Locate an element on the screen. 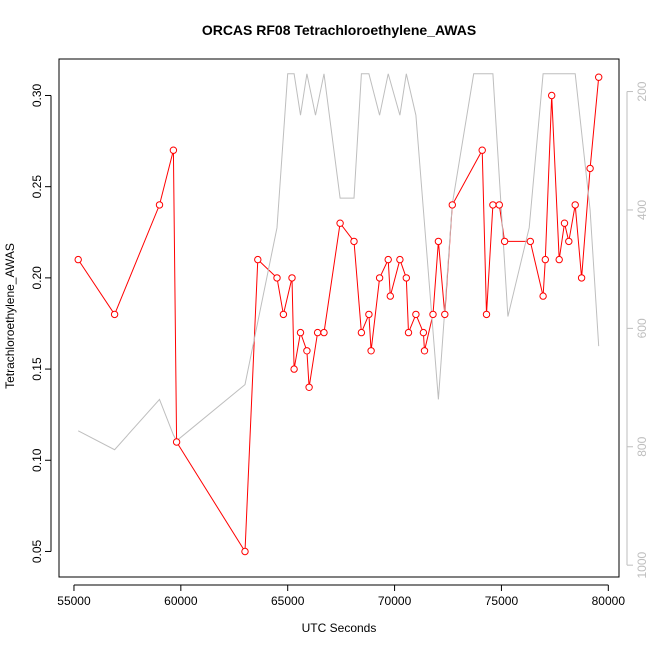 The image size is (650, 655). x-tick-label: 80000 is located at coordinates (609, 601).